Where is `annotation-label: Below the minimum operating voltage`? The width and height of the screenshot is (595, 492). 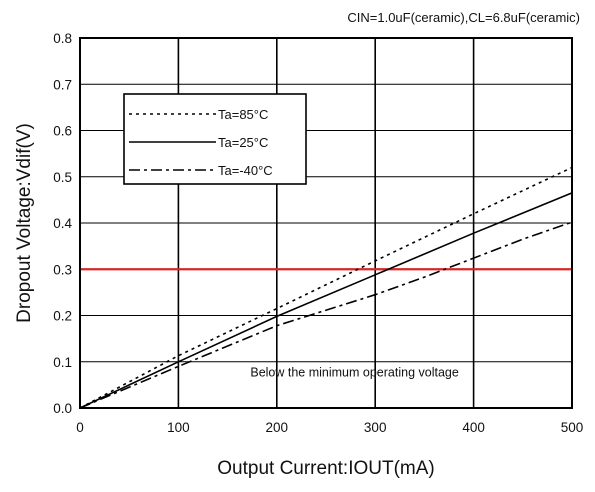
annotation-label: Below the minimum operating voltage is located at coordinates (354, 372).